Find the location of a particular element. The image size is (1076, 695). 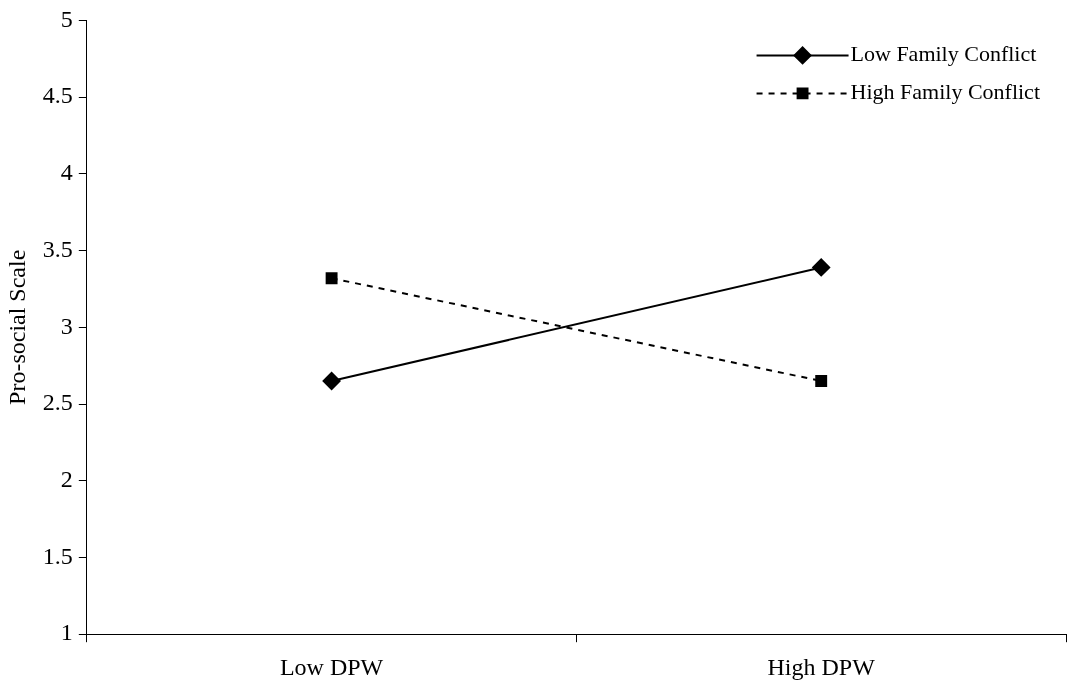

legend-label: High Family Conflict is located at coordinates (945, 92).